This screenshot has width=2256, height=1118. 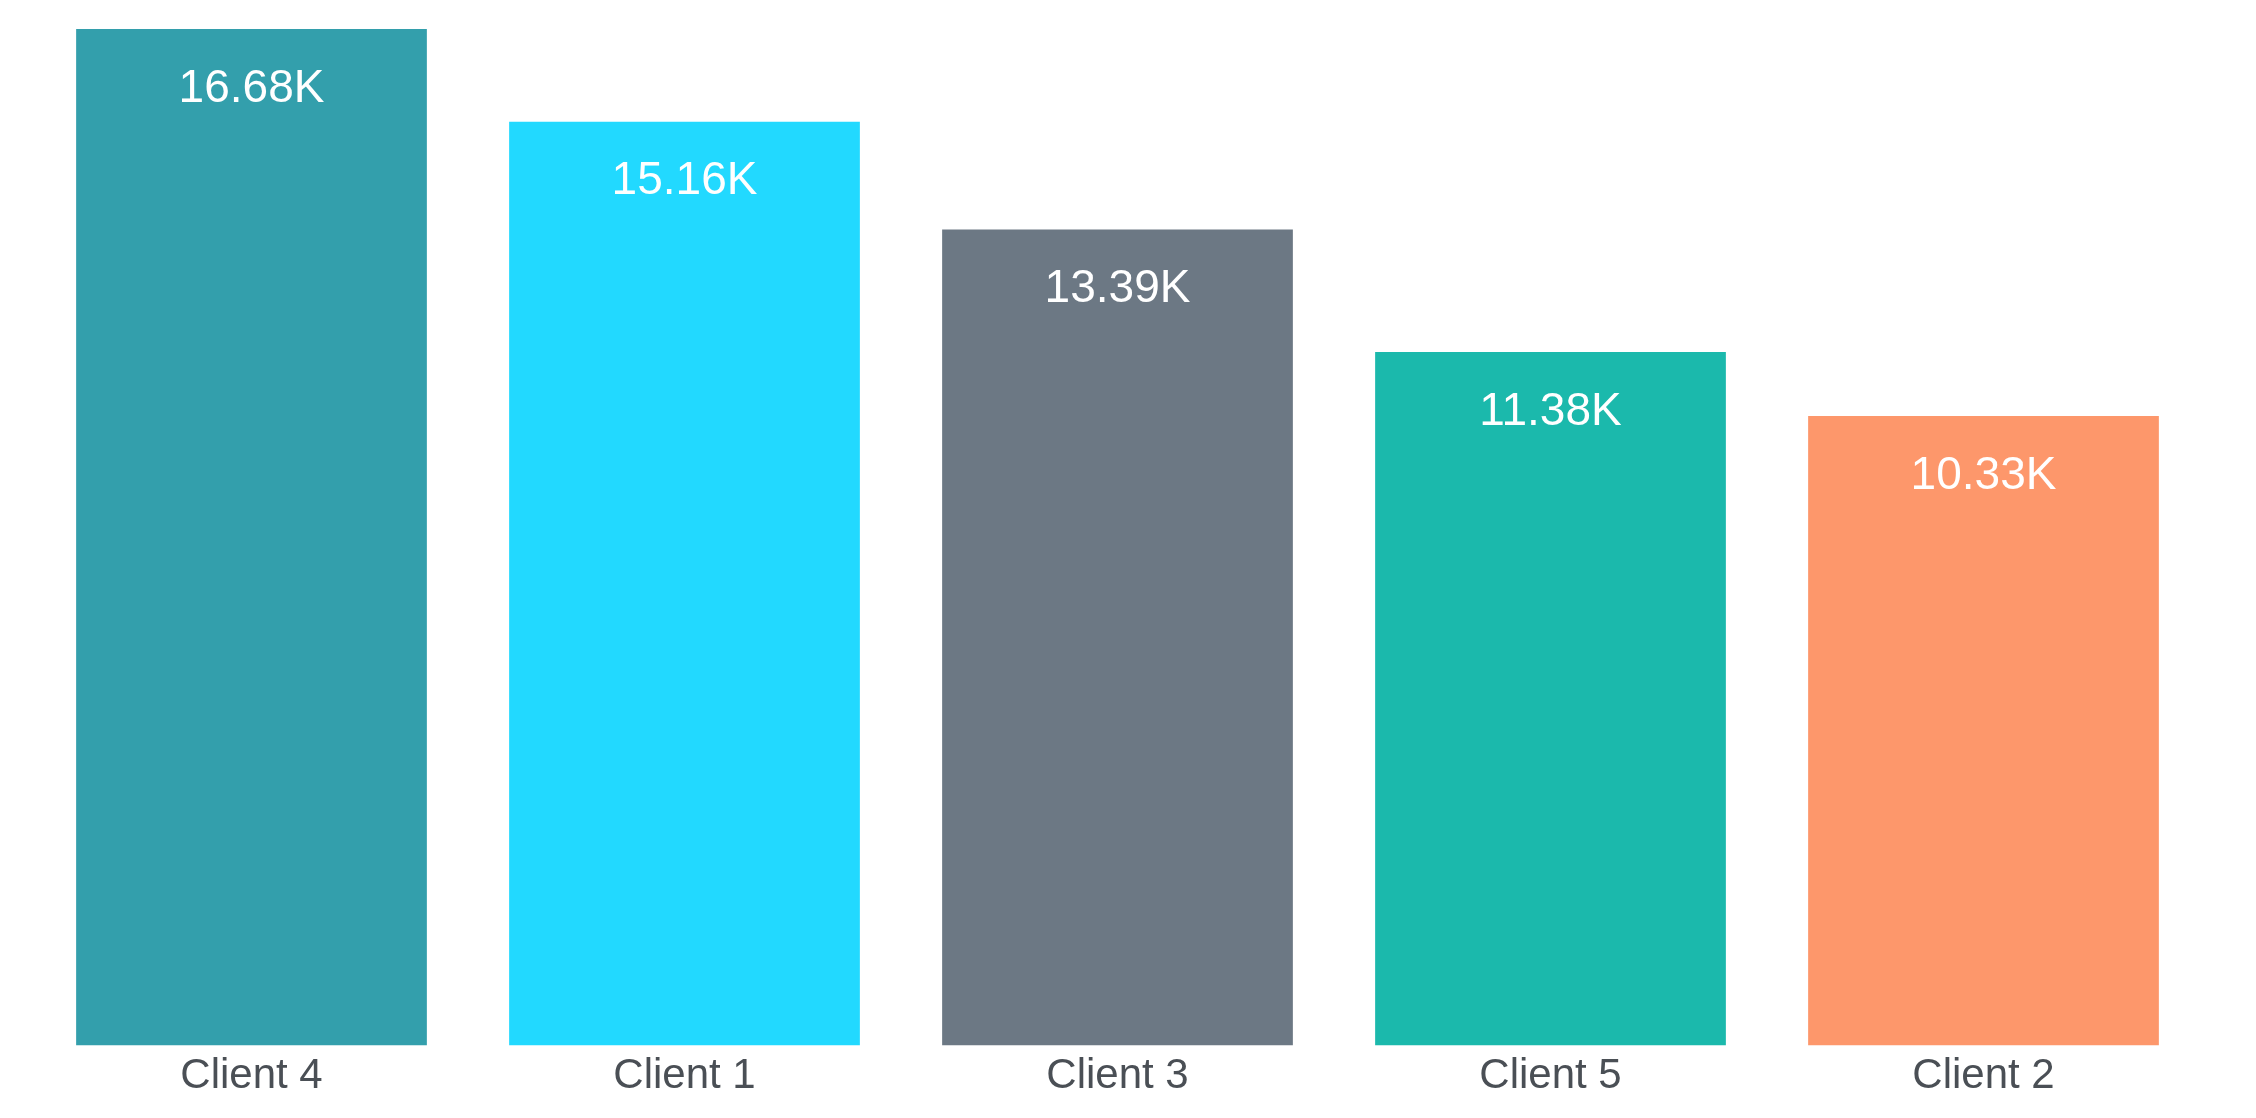 What do you see at coordinates (1983, 1074) in the screenshot?
I see `x-tick-label: Client 2` at bounding box center [1983, 1074].